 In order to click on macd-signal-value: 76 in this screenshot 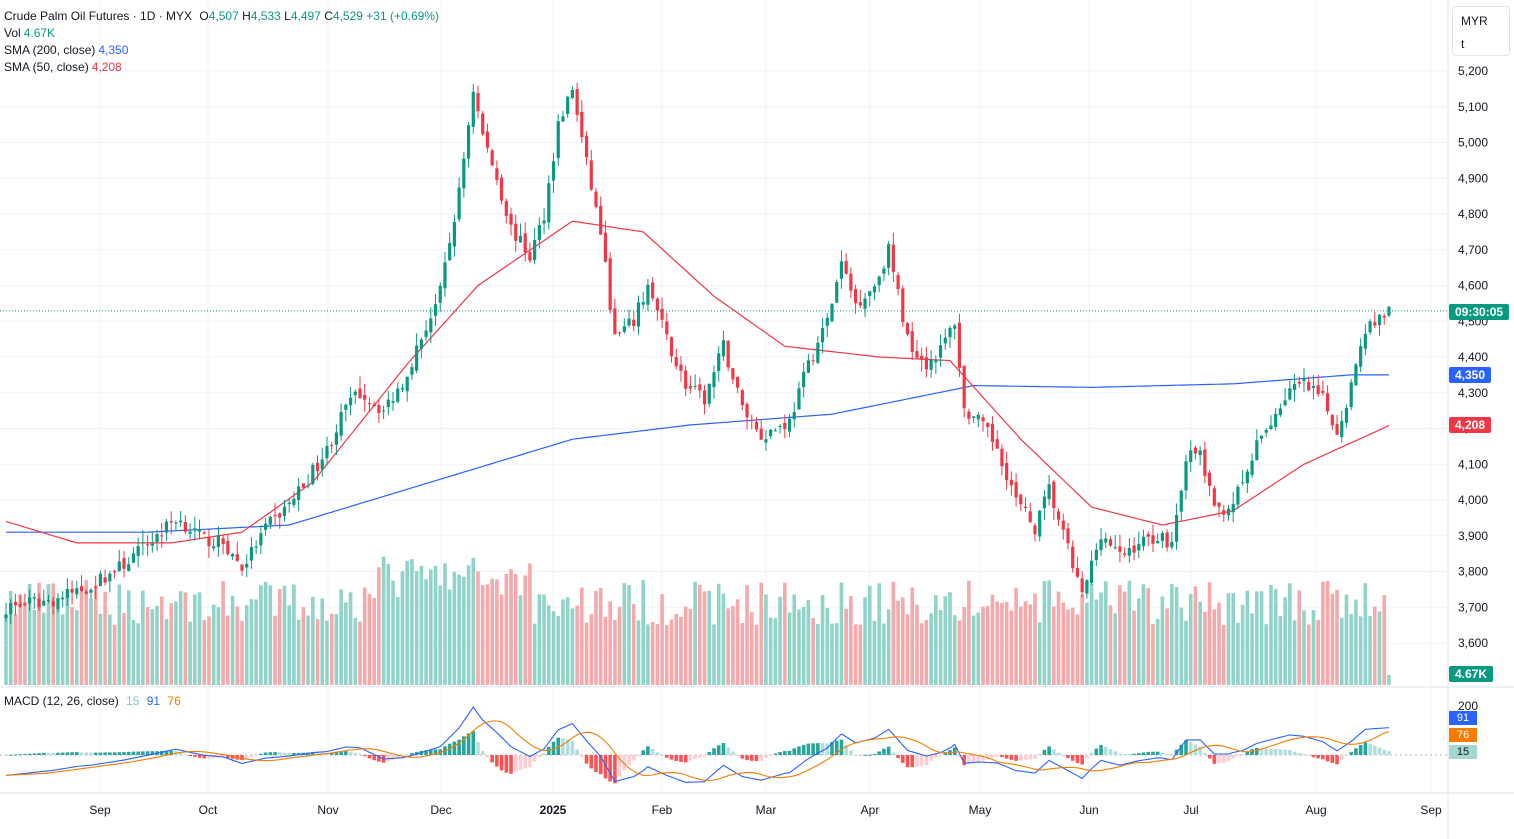, I will do `click(174, 701)`.